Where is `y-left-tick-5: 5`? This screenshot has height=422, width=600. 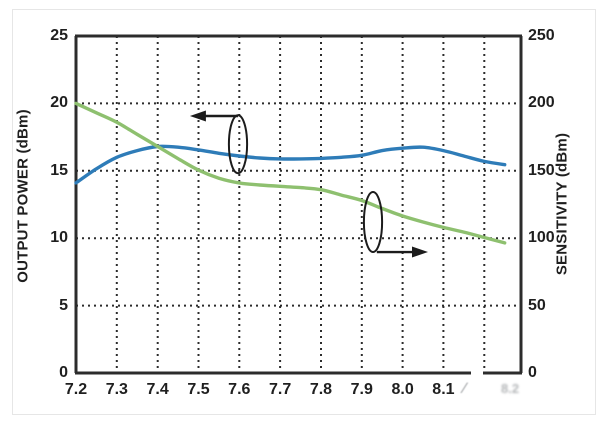
y-left-tick-5: 5 is located at coordinates (63, 305).